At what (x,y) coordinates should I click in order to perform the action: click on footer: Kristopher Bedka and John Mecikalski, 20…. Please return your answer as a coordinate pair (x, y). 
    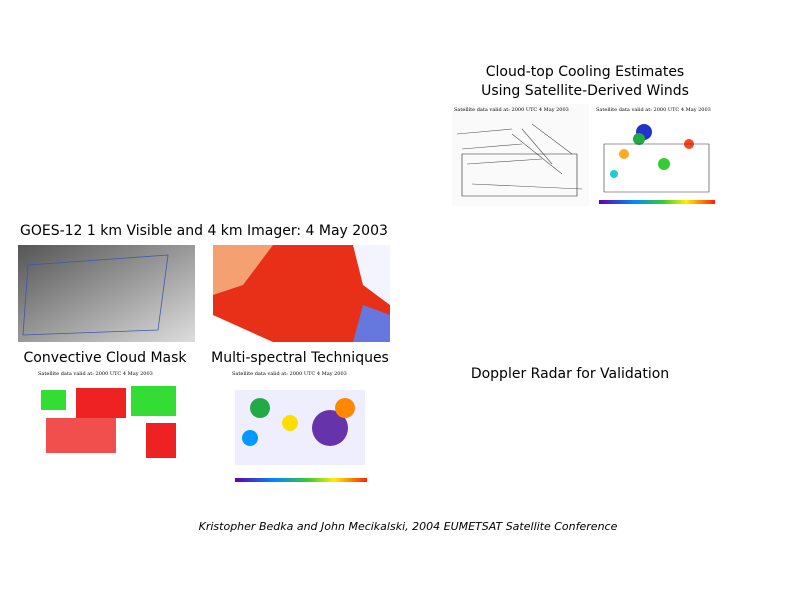
    Looking at the image, I should click on (408, 526).